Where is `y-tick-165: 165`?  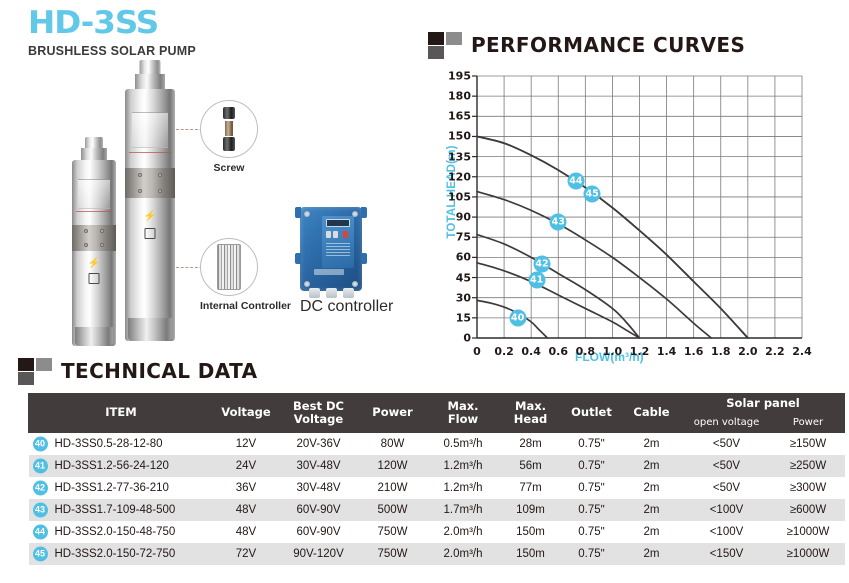 y-tick-165: 165 is located at coordinates (459, 116).